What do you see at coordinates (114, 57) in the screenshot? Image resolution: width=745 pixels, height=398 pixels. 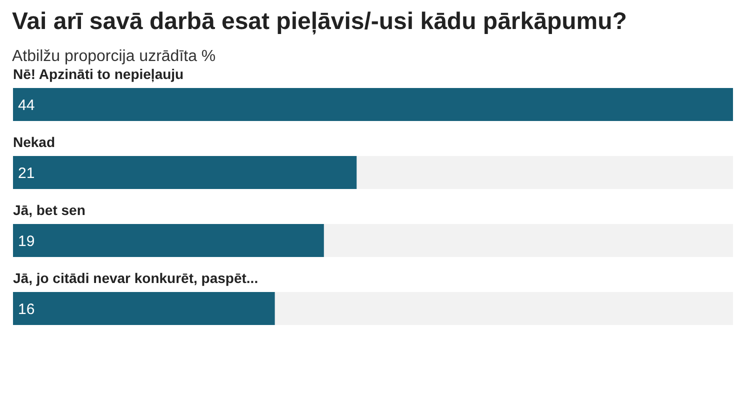 I see `text: Atbilžu proporcija uzrādīta %` at bounding box center [114, 57].